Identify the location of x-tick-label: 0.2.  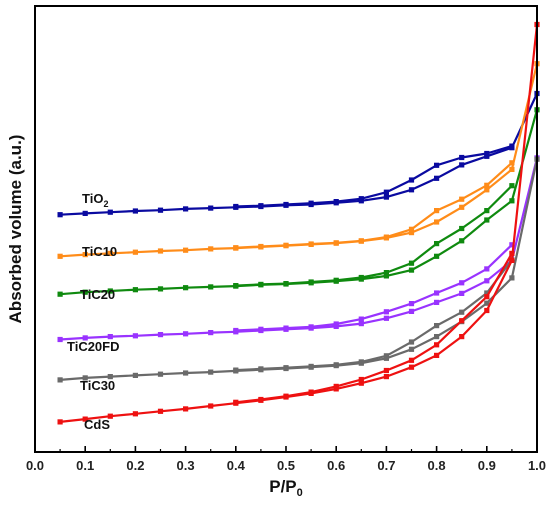
(135, 465).